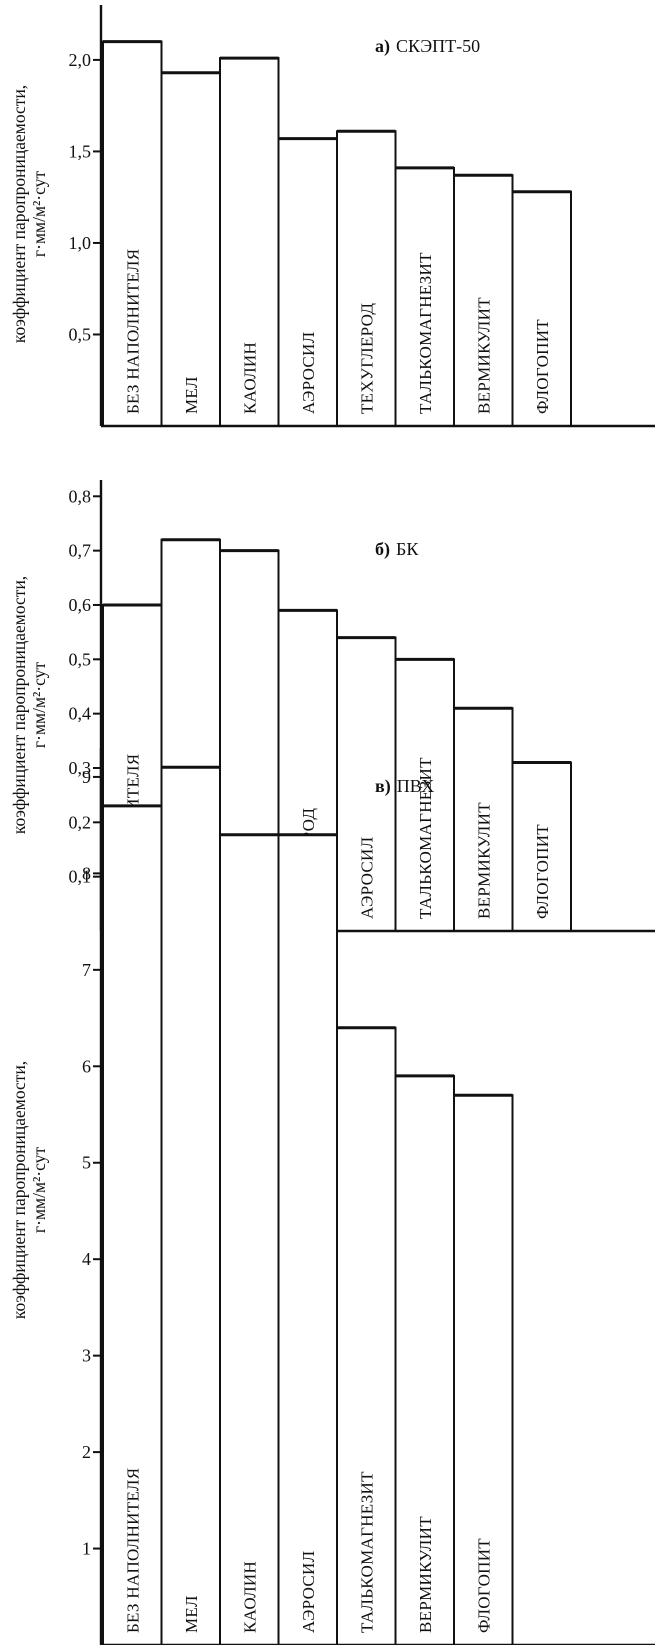  What do you see at coordinates (416, 786) in the screenshot?
I see `panel-title-text: ПВХ` at bounding box center [416, 786].